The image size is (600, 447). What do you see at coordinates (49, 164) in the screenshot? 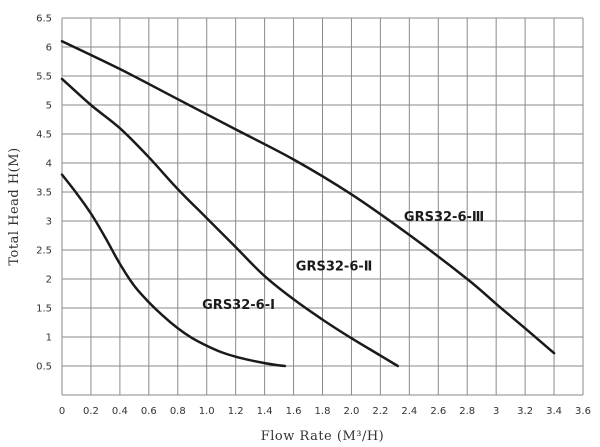
I see `y-tick-label: 4` at bounding box center [49, 164].